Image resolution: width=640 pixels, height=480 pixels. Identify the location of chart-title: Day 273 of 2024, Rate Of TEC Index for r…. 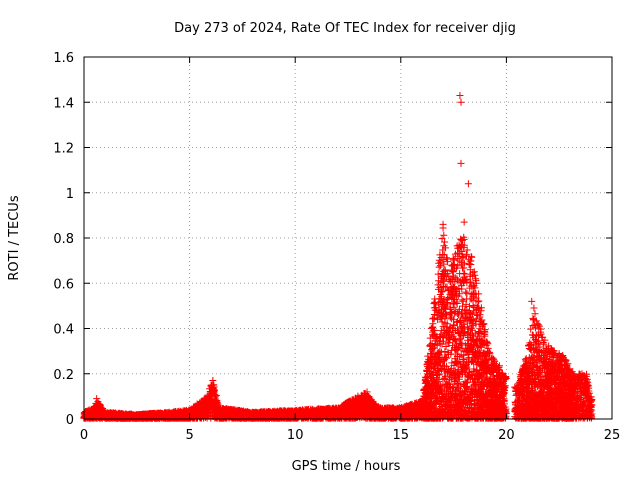
(345, 28).